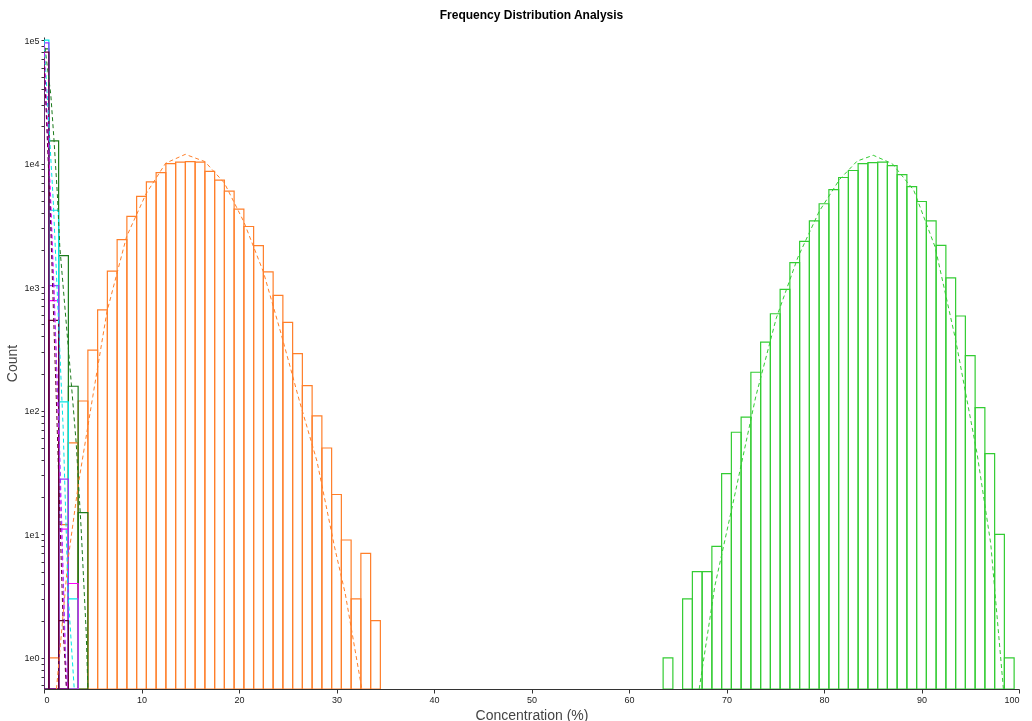 The width and height of the screenshot is (1032, 721). I want to click on y-tick-label: 1e4, so click(32, 164).